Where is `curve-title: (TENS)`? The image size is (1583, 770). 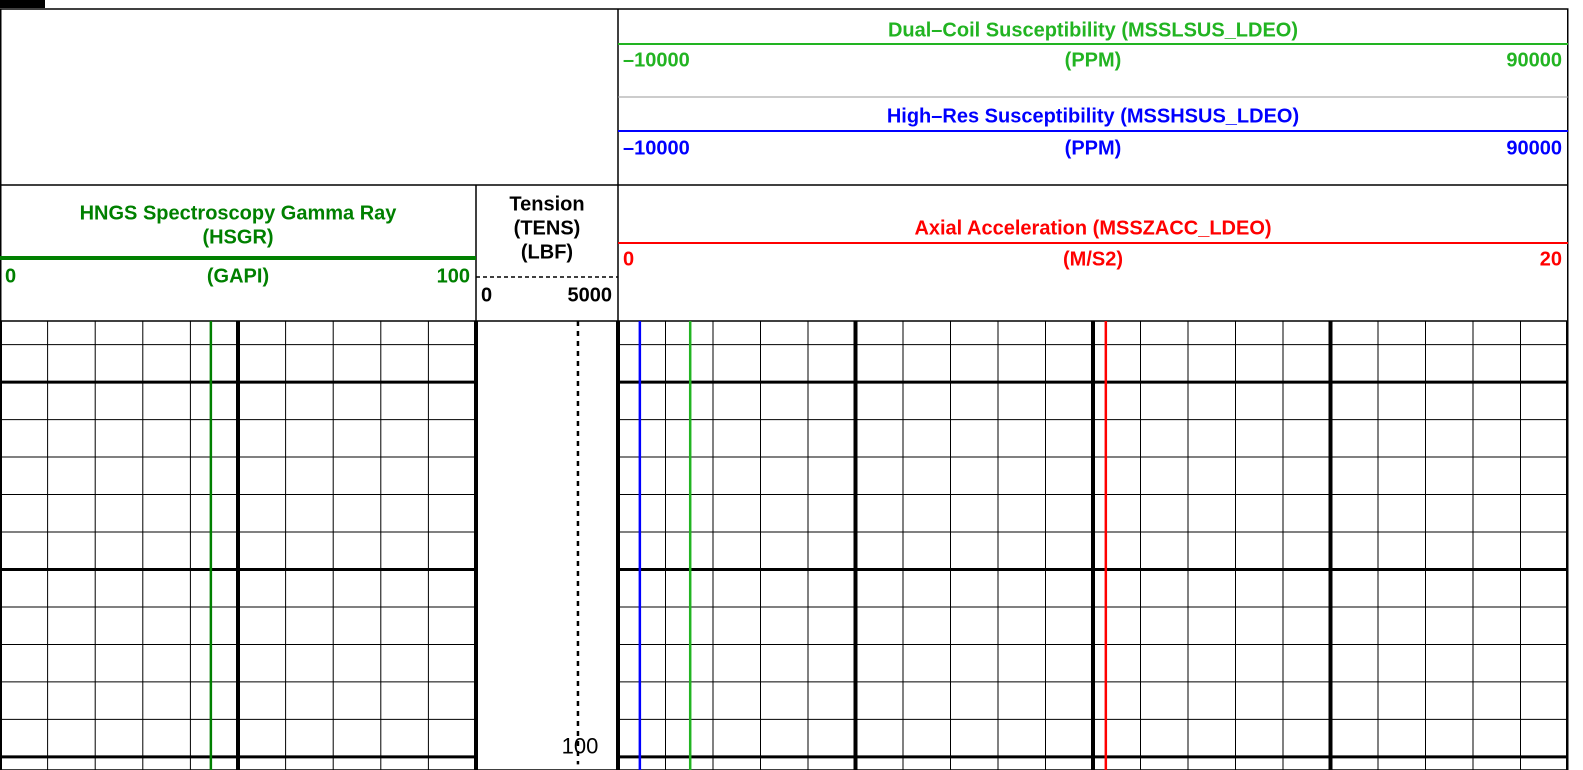 curve-title: (TENS) is located at coordinates (547, 228).